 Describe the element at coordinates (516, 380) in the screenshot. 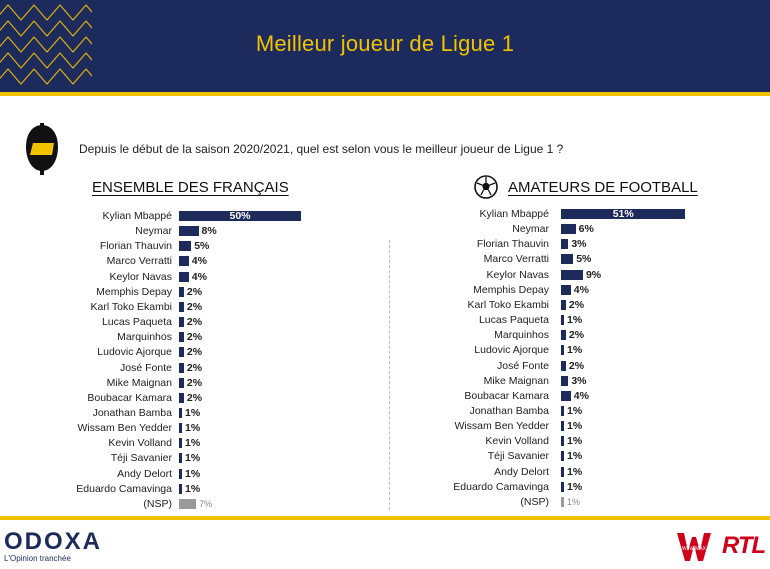

I see `category-label: Mike Maignan` at that location.